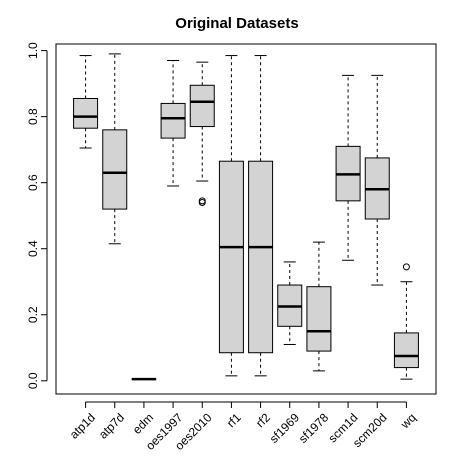 The height and width of the screenshot is (474, 474). I want to click on box-scm1d, so click(348, 167).